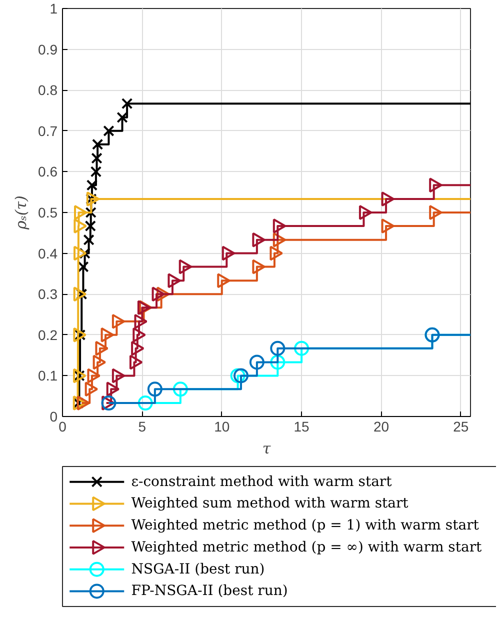 The image size is (498, 624). Describe the element at coordinates (48, 253) in the screenshot. I see `y-tick-label: 0.4` at that location.